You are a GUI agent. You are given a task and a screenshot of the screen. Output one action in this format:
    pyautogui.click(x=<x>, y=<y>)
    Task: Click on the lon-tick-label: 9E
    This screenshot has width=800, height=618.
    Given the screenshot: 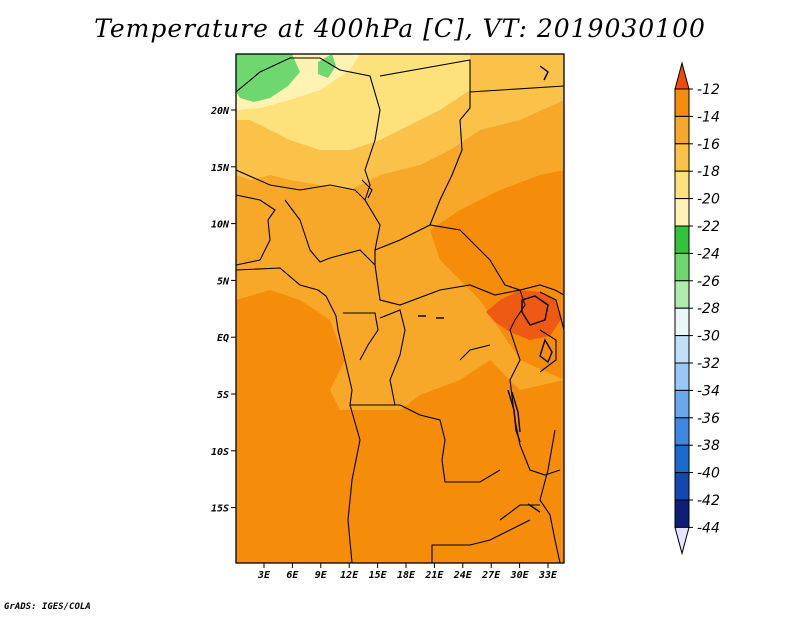 What is the action you would take?
    pyautogui.click(x=321, y=575)
    